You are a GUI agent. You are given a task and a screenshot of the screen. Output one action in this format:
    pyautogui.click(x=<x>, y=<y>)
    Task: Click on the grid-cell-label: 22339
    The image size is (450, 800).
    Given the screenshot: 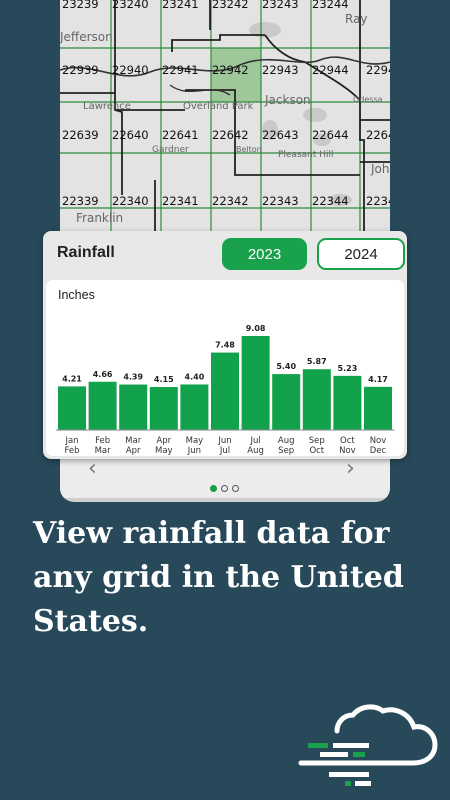 What is the action you would take?
    pyautogui.click(x=80, y=201)
    